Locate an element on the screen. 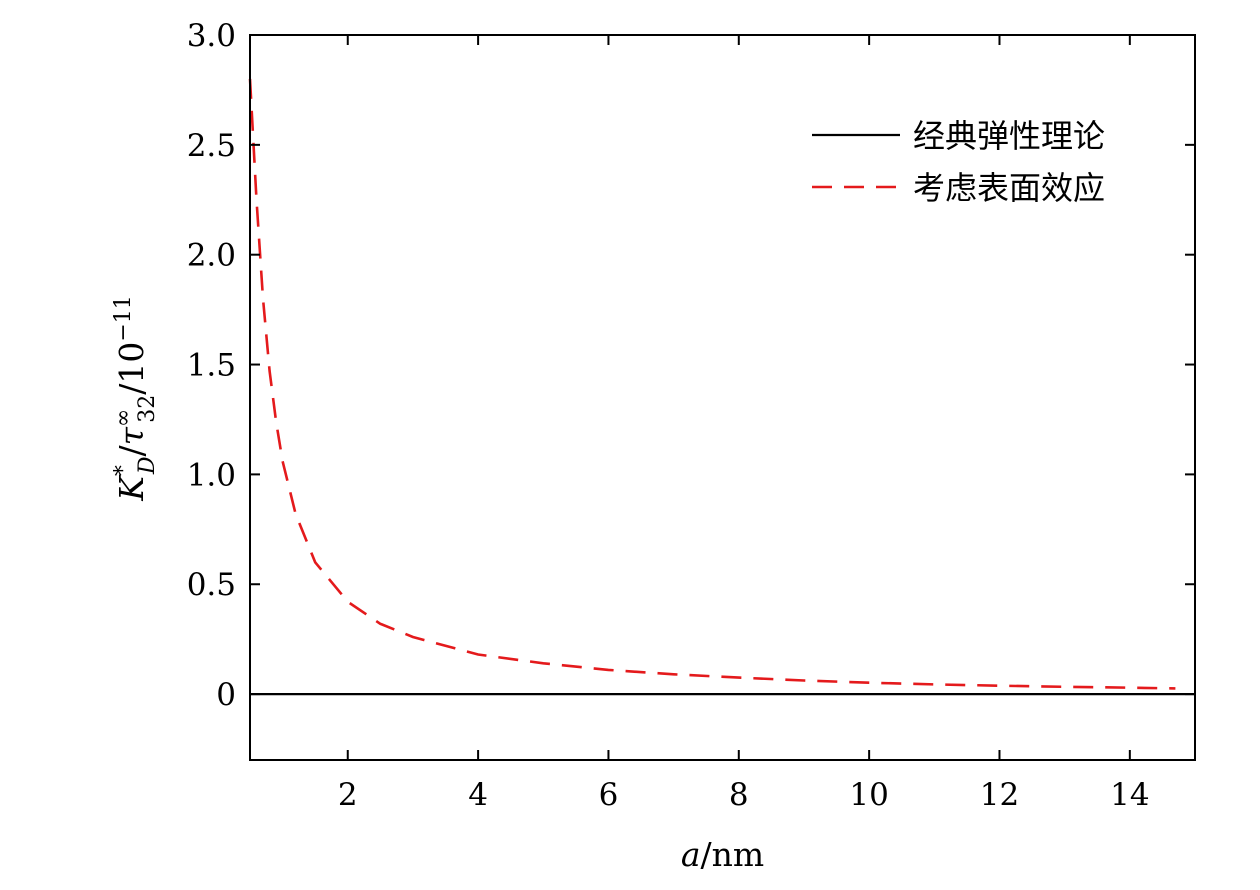  y-tick-label: 1.5 is located at coordinates (211, 366).